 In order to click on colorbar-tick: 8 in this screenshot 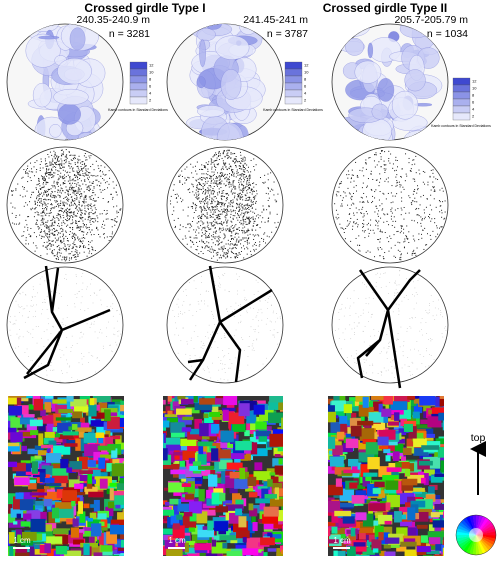, I will do `click(473, 95)`.